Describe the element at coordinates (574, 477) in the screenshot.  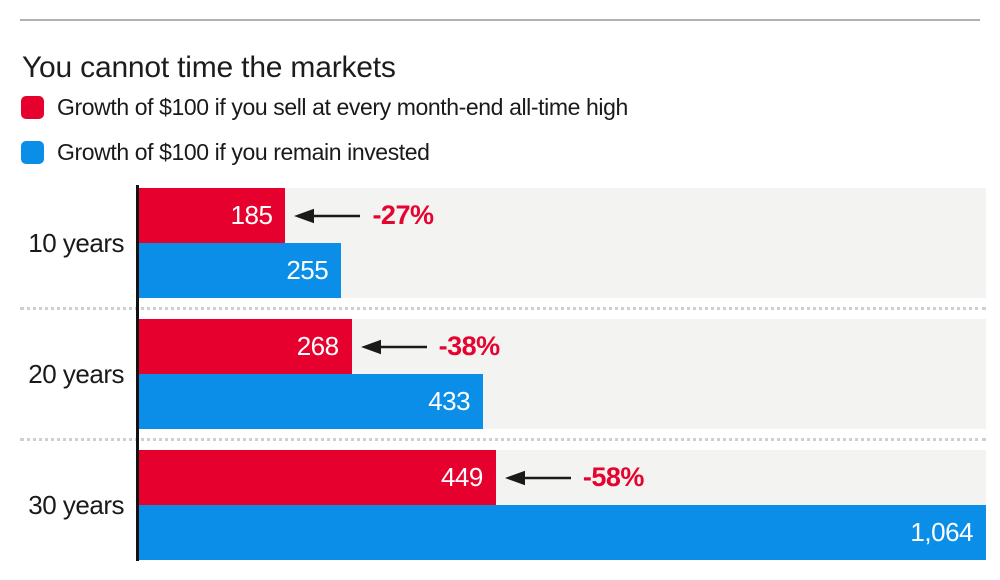
I see `loss-annotation: -58%` at that location.